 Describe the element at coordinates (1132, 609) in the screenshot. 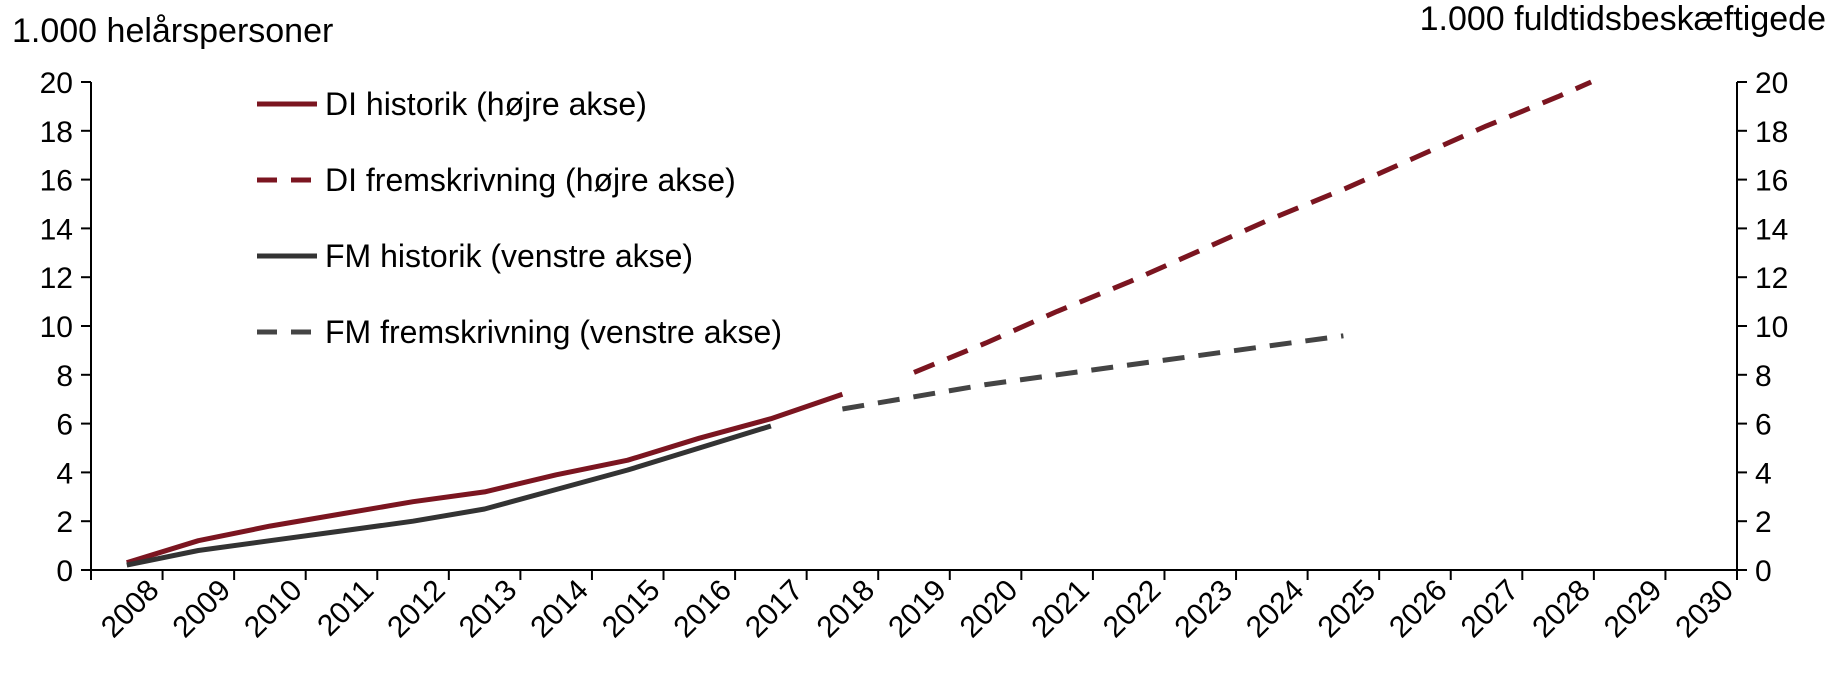

I see `x-tick-label: 2022` at that location.